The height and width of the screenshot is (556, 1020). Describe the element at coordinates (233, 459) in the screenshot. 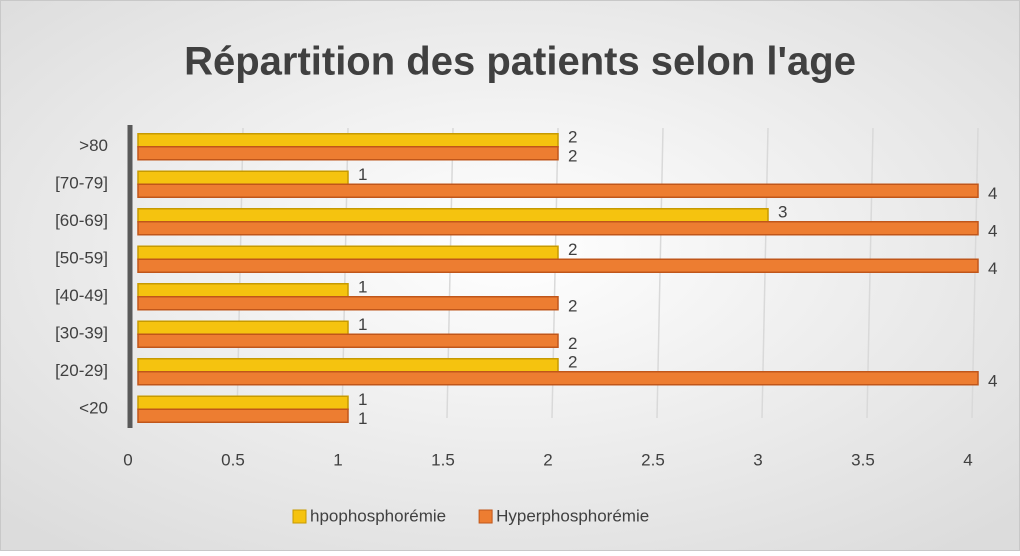

I see `x-tick-label: 0.5` at that location.